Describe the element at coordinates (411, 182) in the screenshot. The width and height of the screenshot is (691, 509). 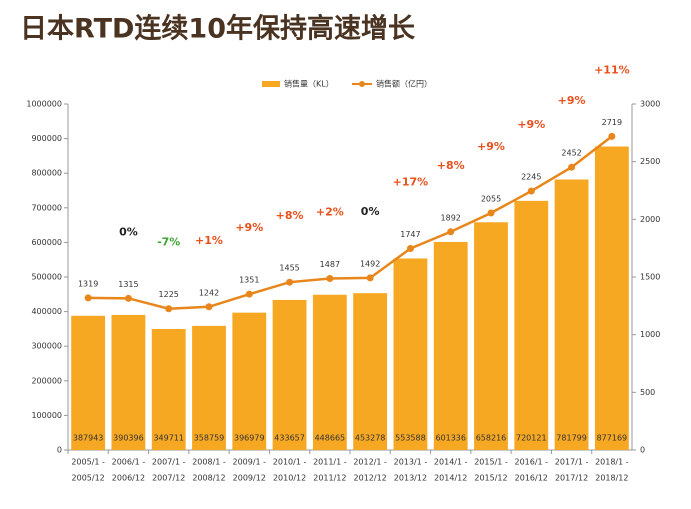
I see `growth-annotation: +17%` at that location.